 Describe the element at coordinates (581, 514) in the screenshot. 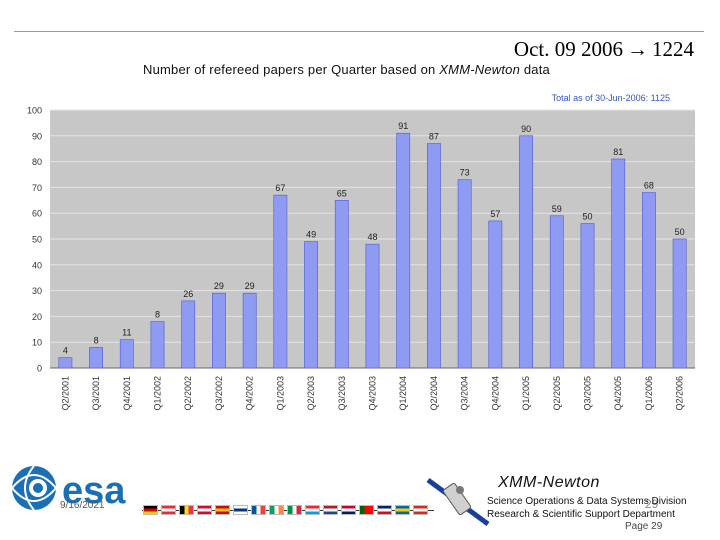

I see `department-name: Research & Scientific Support Department` at that location.